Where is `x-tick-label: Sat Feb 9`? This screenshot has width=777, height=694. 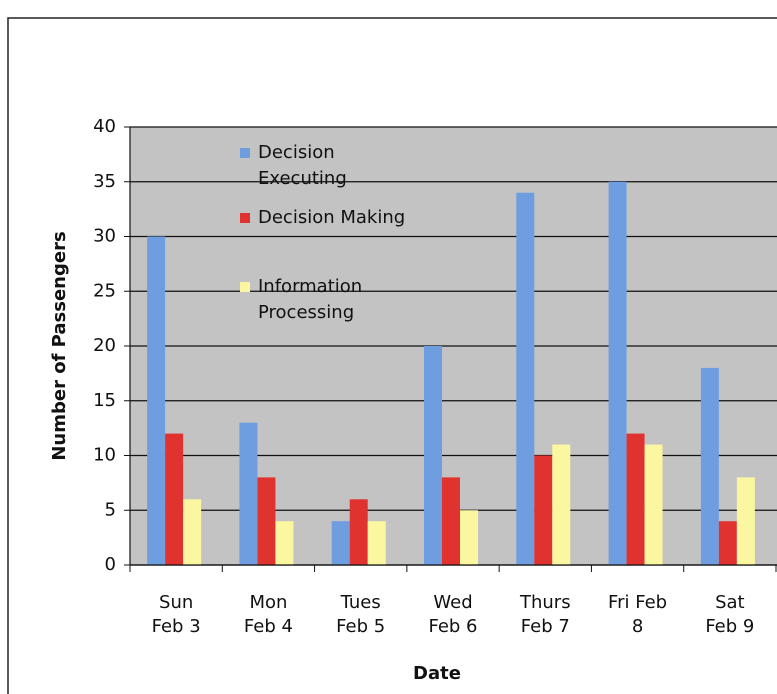 x-tick-label: Sat Feb 9 is located at coordinates (730, 614).